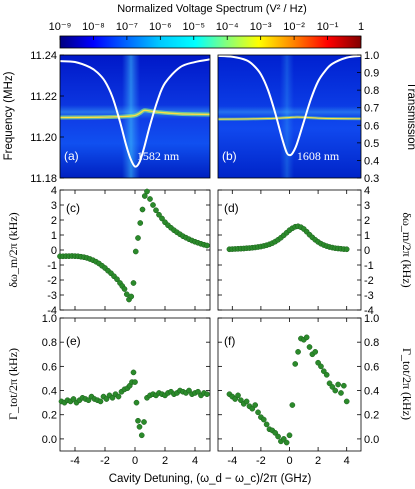 The height and width of the screenshot is (489, 415). What do you see at coordinates (407, 249) in the screenshot?
I see `y-axis-title-d-right: δω_m/2π (kHz)` at bounding box center [407, 249].